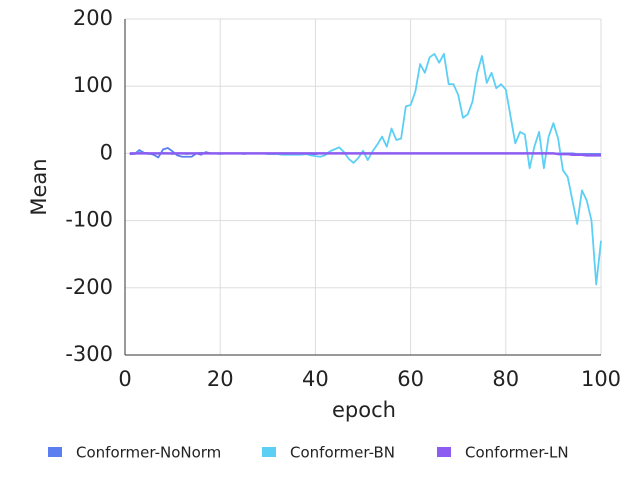 This screenshot has width=628, height=488. What do you see at coordinates (106, 152) in the screenshot?
I see `y-tick-label: 0` at bounding box center [106, 152].